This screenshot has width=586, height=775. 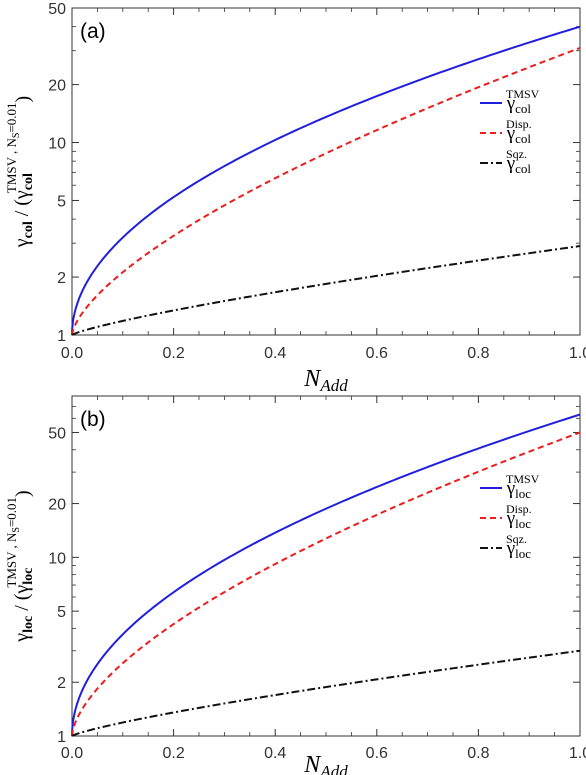 What do you see at coordinates (519, 161) in the screenshot?
I see `legend-entry: γcolSqz.` at bounding box center [519, 161].